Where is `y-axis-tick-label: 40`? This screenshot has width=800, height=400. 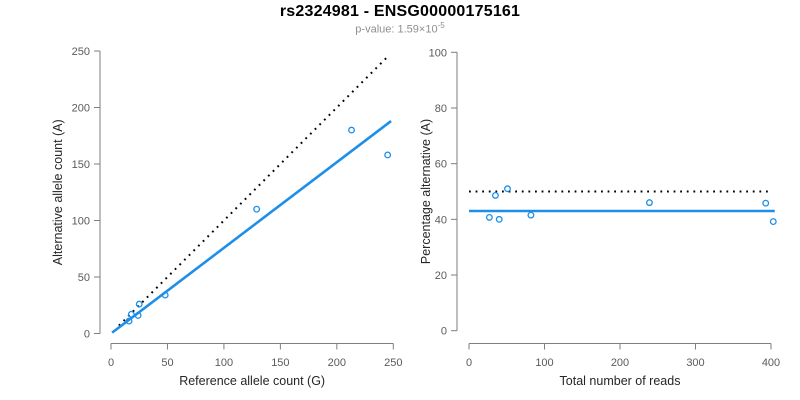 y-axis-tick-label: 40 is located at coordinates (441, 220).